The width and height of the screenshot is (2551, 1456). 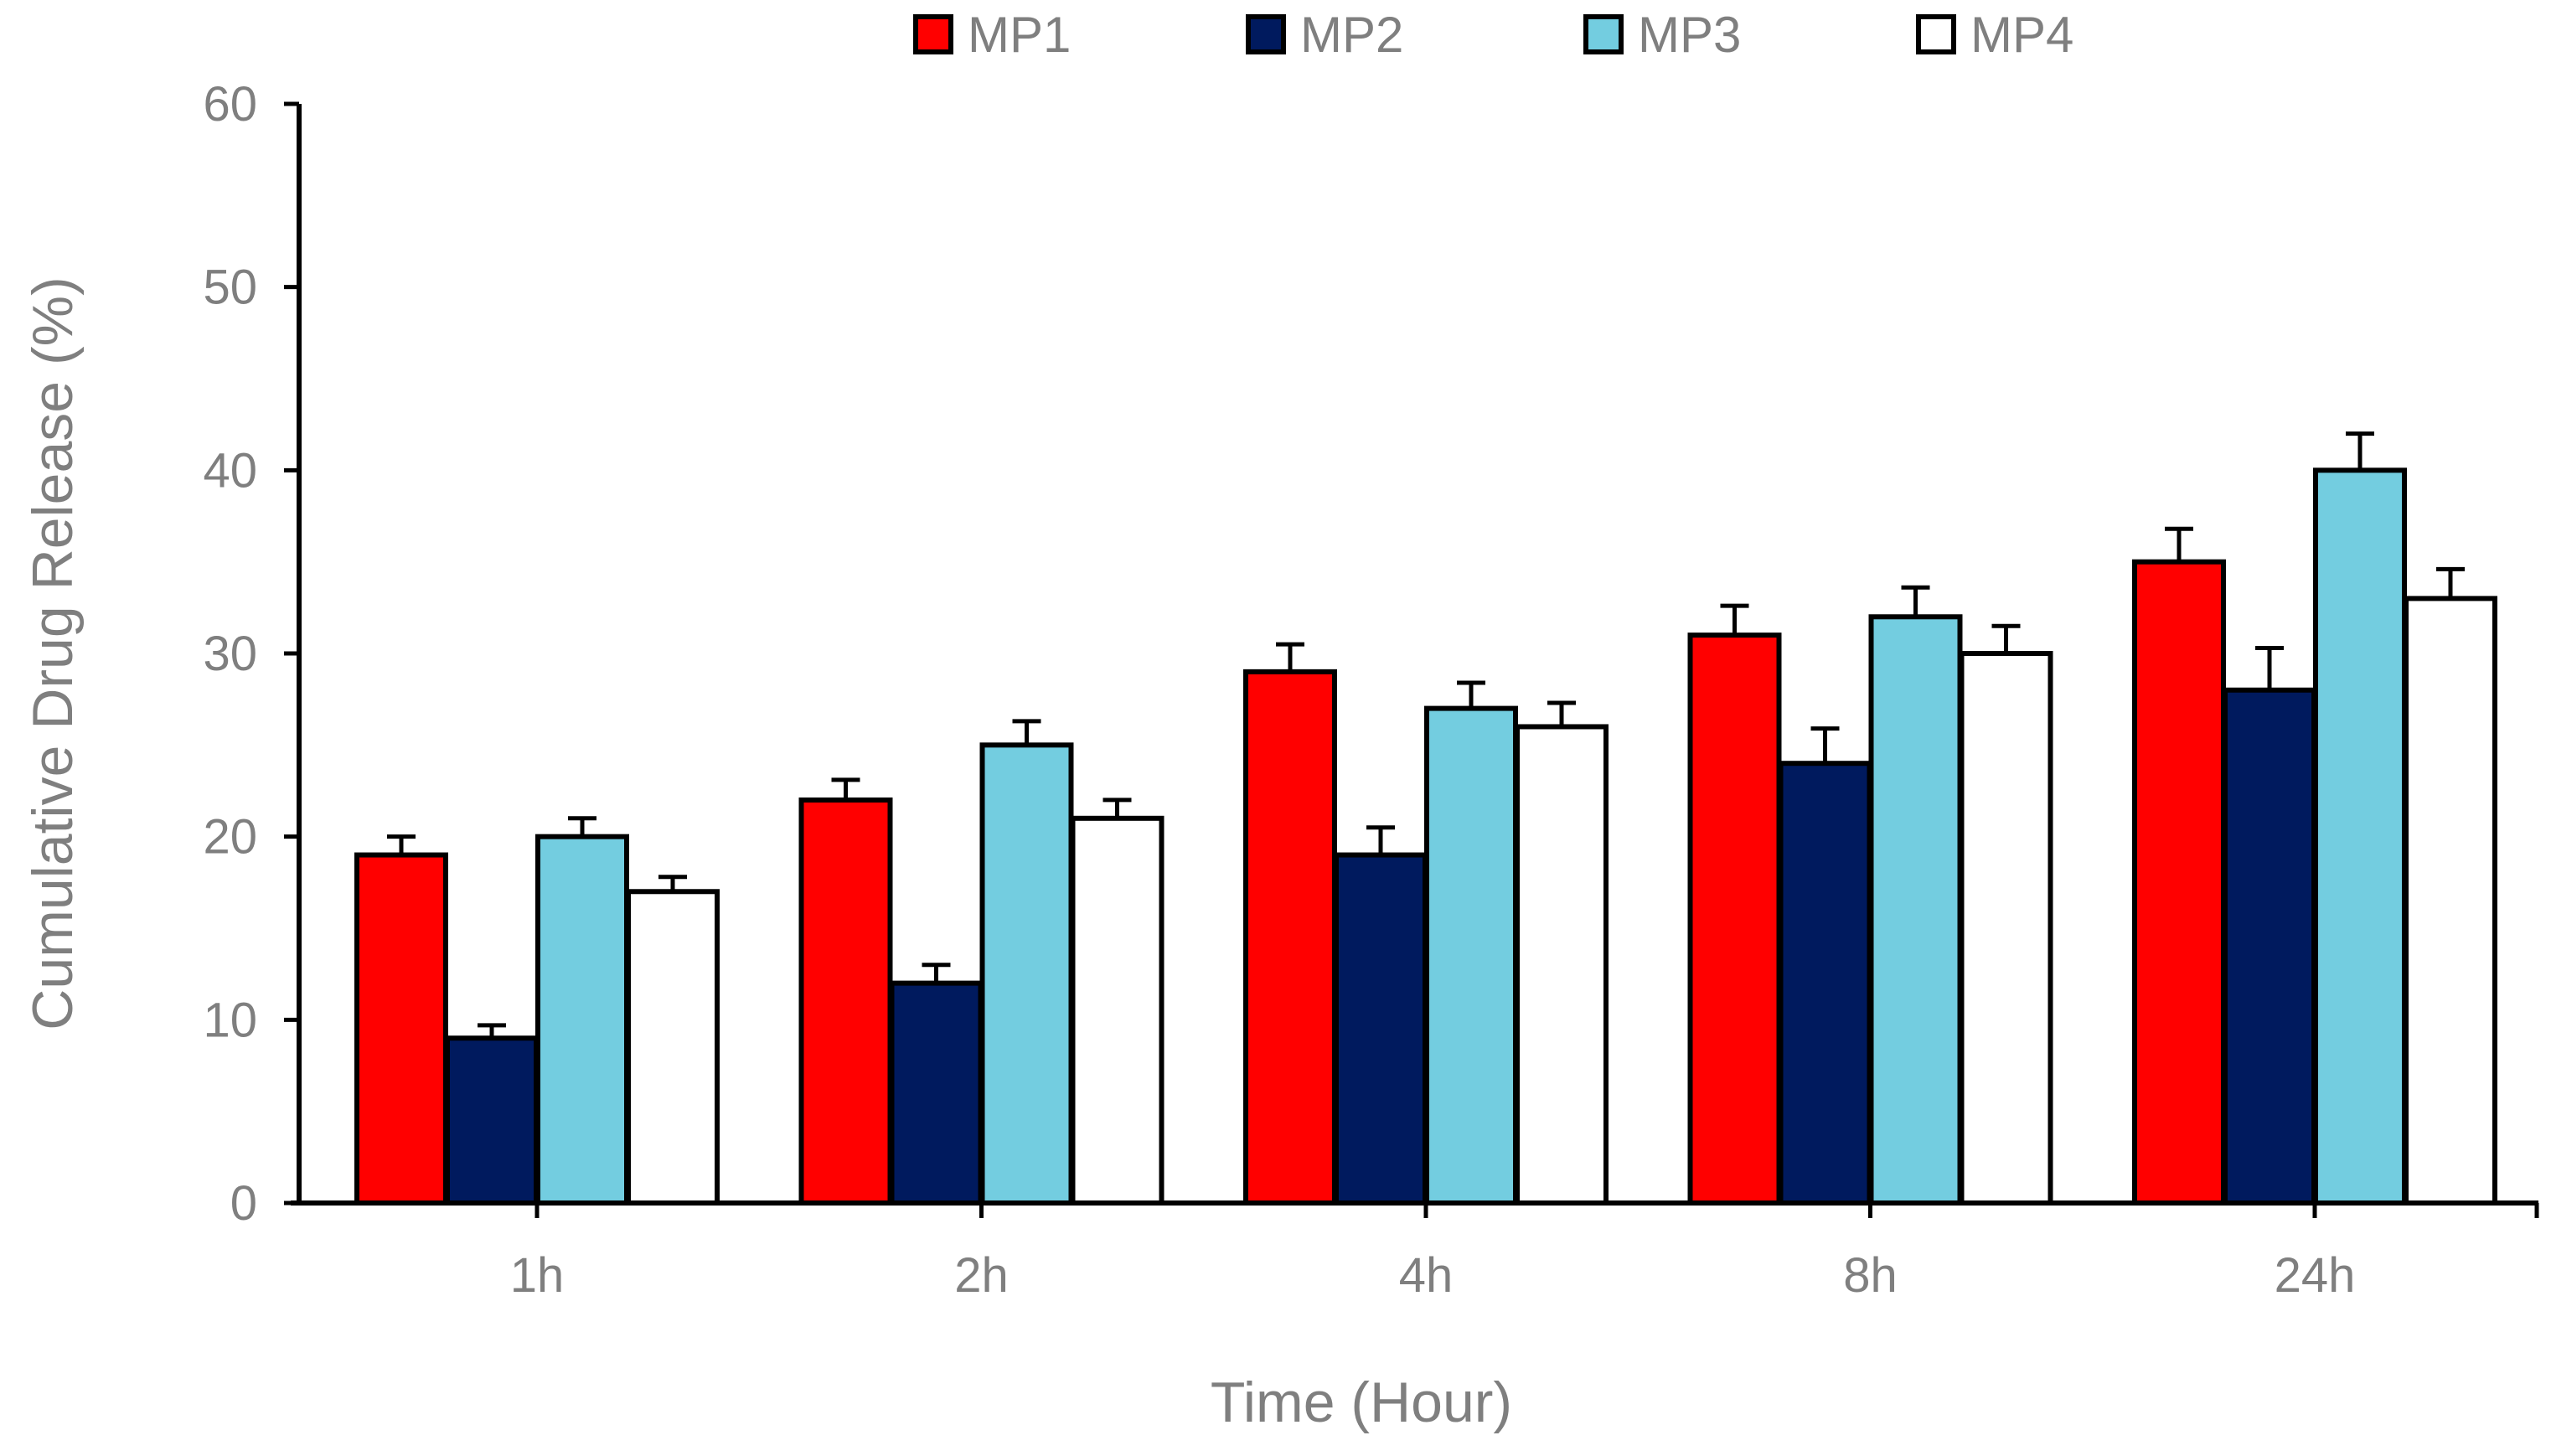 I want to click on bar-mp3-1h, so click(x=582, y=1020).